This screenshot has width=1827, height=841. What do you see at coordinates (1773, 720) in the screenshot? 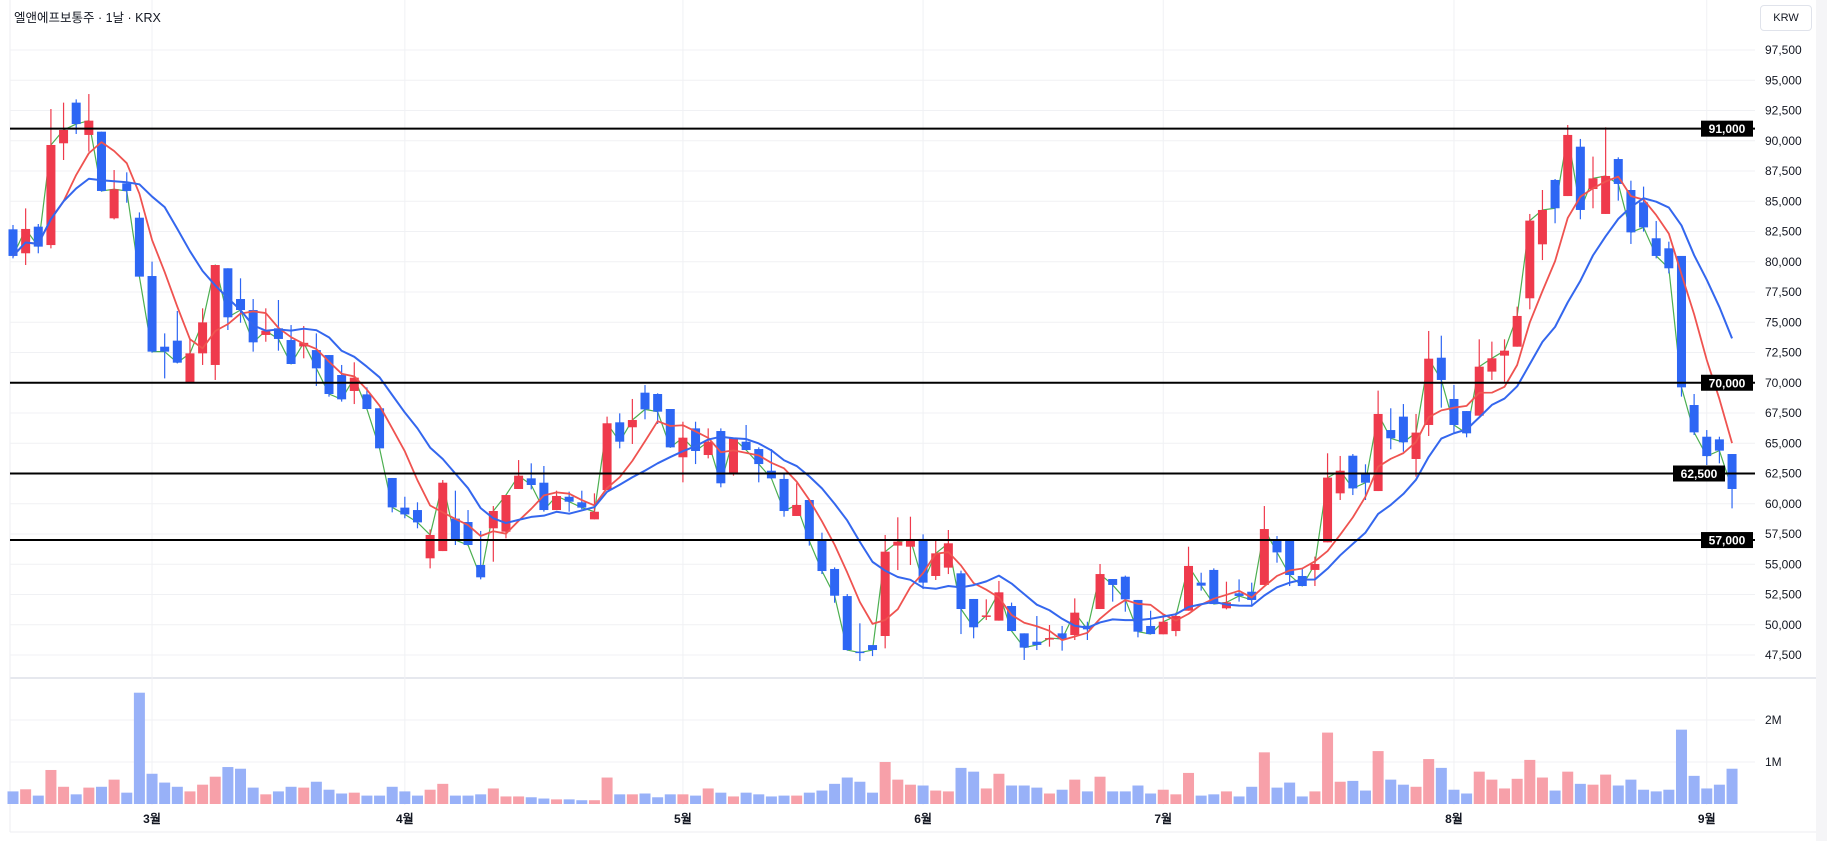
I see `volume-axis-label: 2M` at bounding box center [1773, 720].